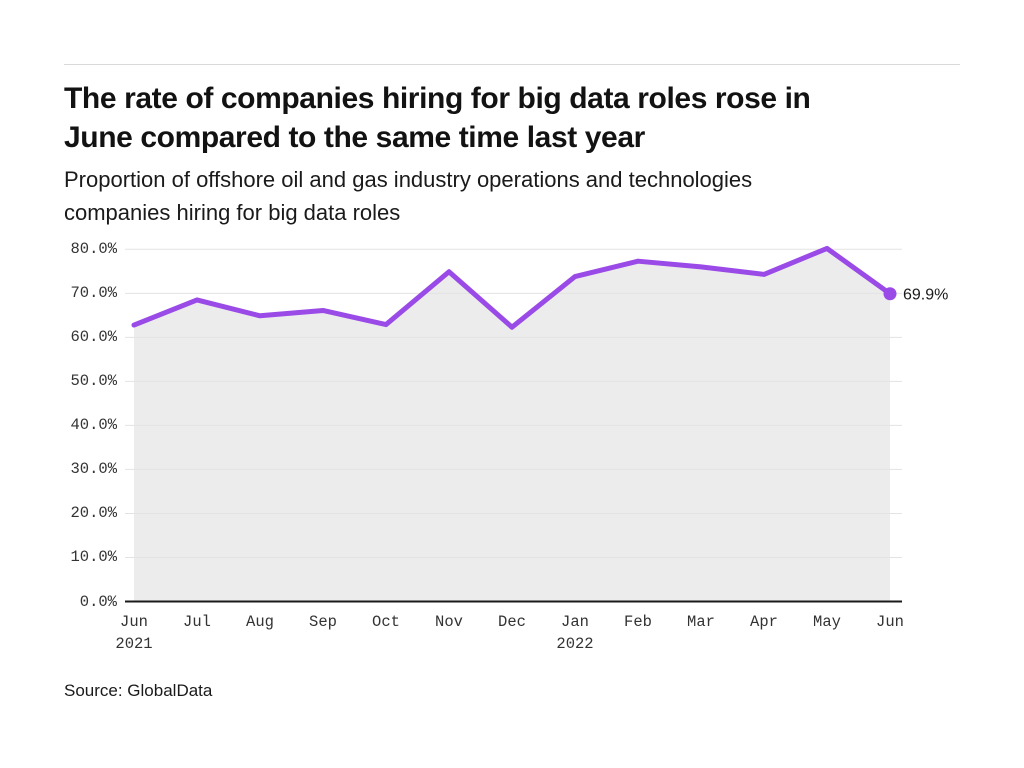 The height and width of the screenshot is (768, 1024). I want to click on y-tick-label: 60.0%, so click(93, 337).